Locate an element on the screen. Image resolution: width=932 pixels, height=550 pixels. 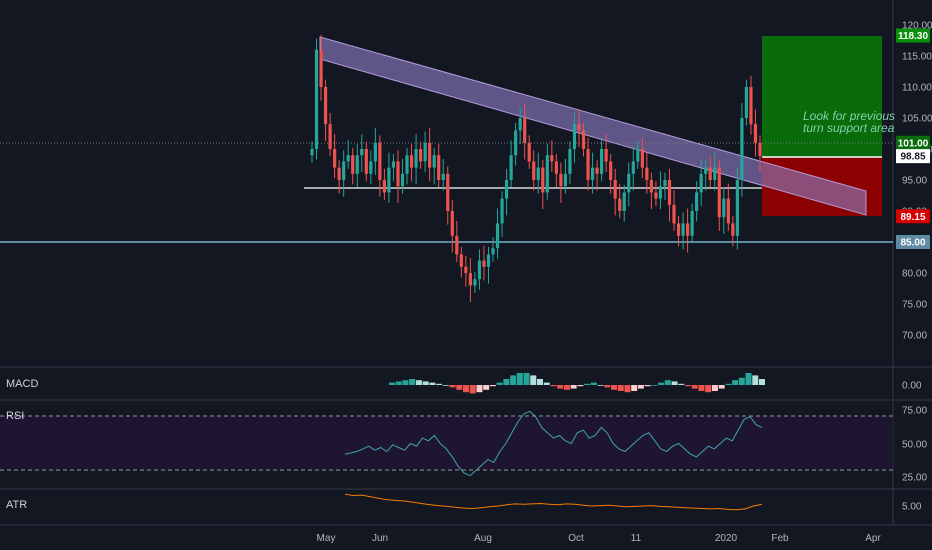
price-label: 101.00 is located at coordinates (913, 143).